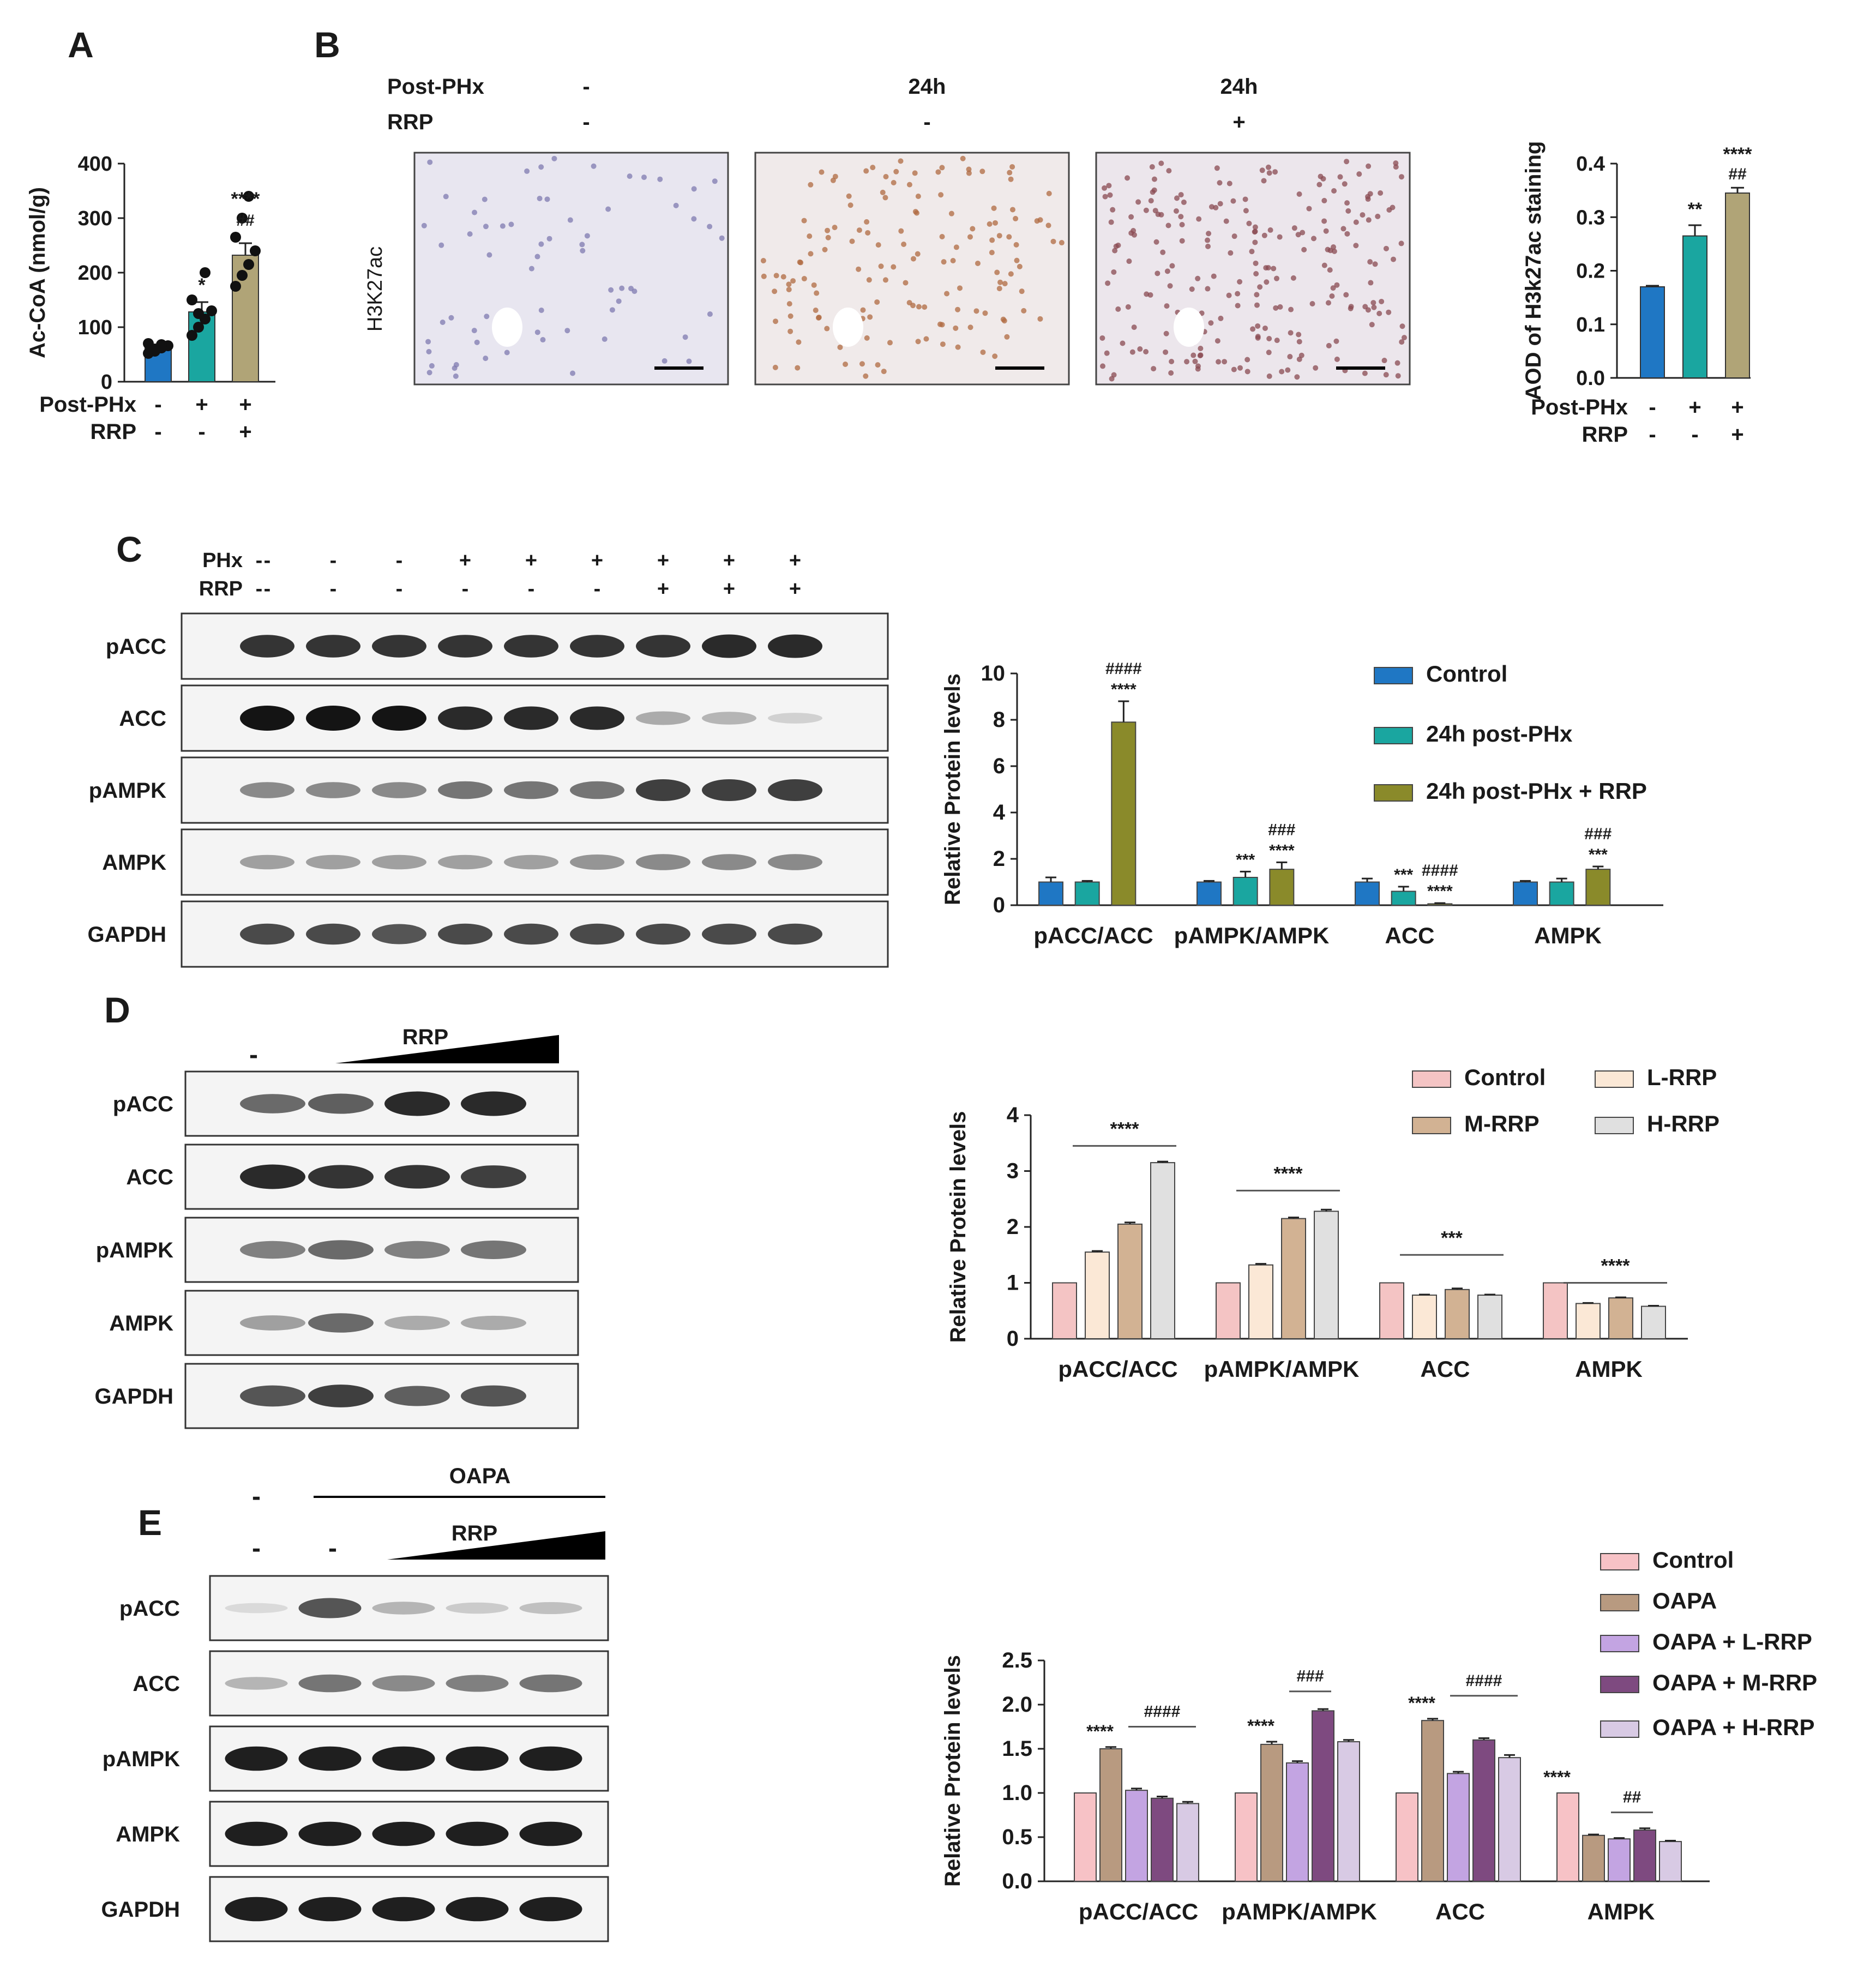 Image resolution: width=1876 pixels, height=1968 pixels. Describe the element at coordinates (1288, 1173) in the screenshot. I see `significance-label: ****` at that location.